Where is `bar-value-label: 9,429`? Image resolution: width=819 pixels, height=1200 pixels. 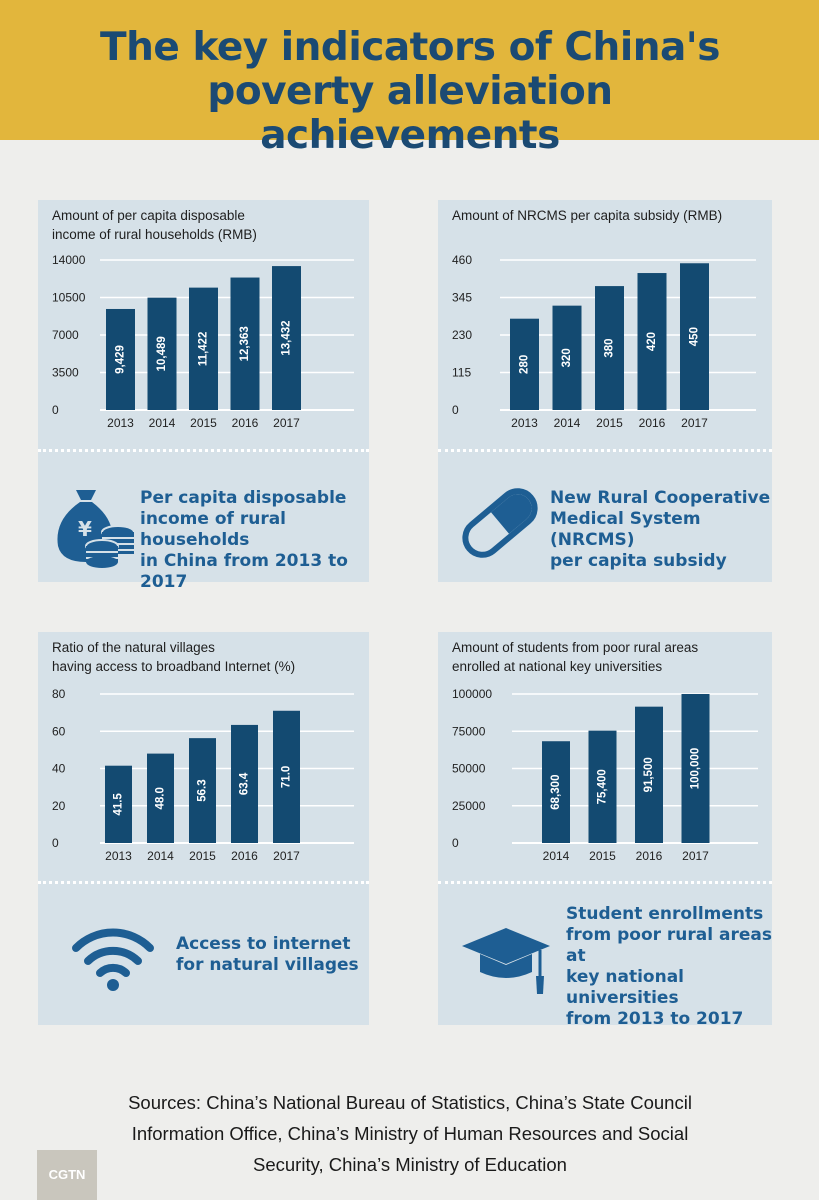 bar-value-label: 9,429 is located at coordinates (121, 359).